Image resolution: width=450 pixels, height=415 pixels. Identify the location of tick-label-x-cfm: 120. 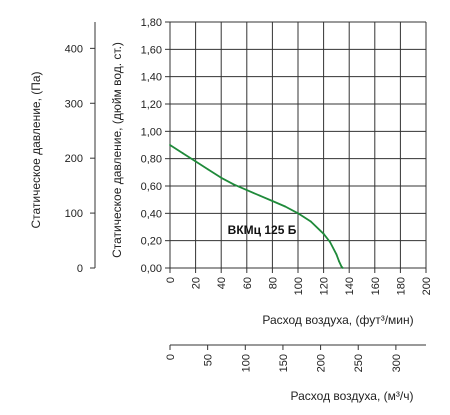
(325, 286).